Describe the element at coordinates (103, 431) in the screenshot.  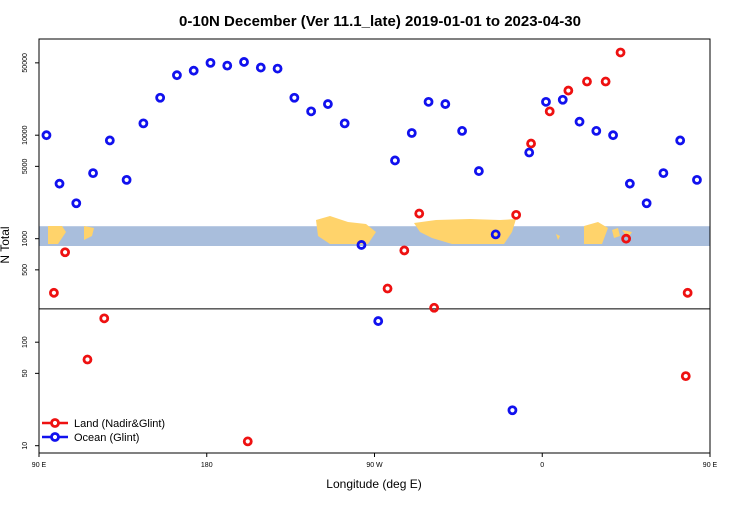
I see `legend: Land (Nadir&Glint) Ocean (Glint)` at that location.